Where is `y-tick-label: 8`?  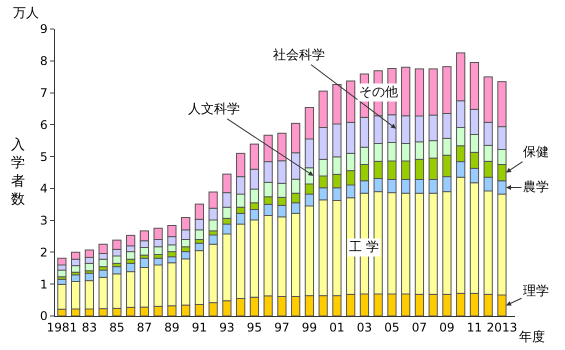 y-tick-label: 8 is located at coordinates (44, 61).